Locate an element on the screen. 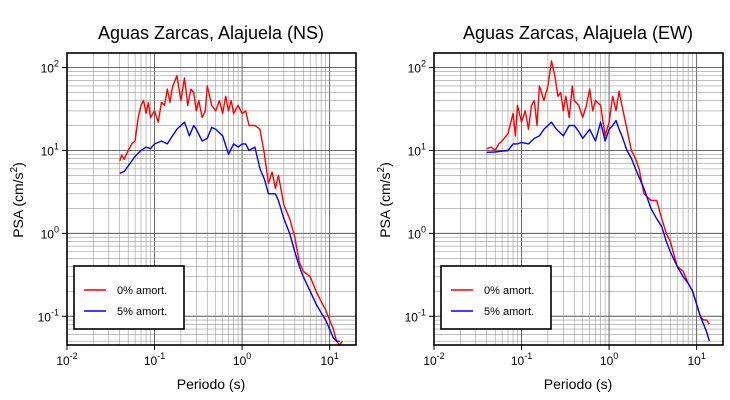 This screenshot has width=730, height=400. chart-title: Aguas Zarcas, Alajuela (EW) is located at coordinates (578, 33).